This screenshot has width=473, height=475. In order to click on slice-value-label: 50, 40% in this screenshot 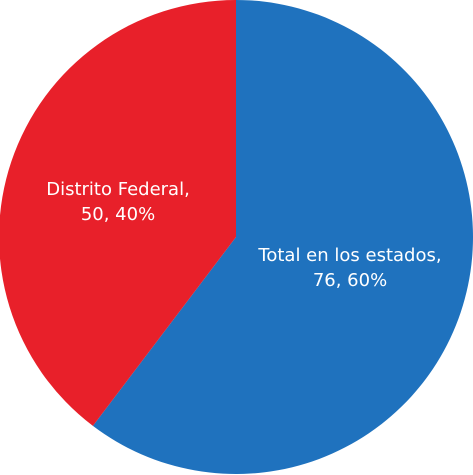, I will do `click(118, 214)`.